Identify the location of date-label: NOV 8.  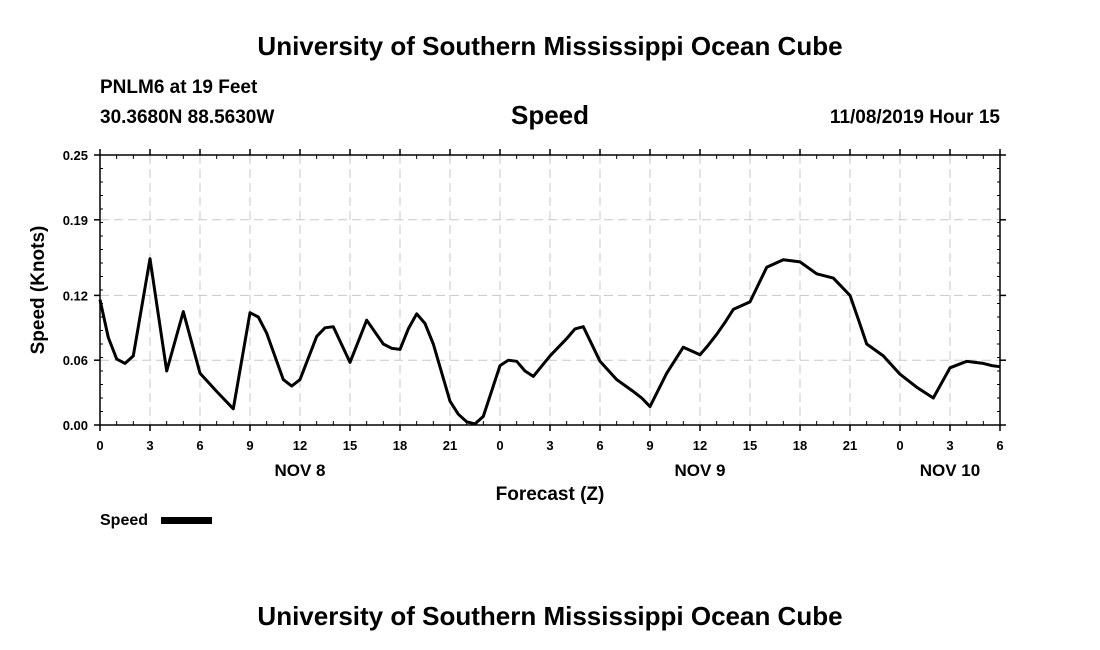
(299, 470).